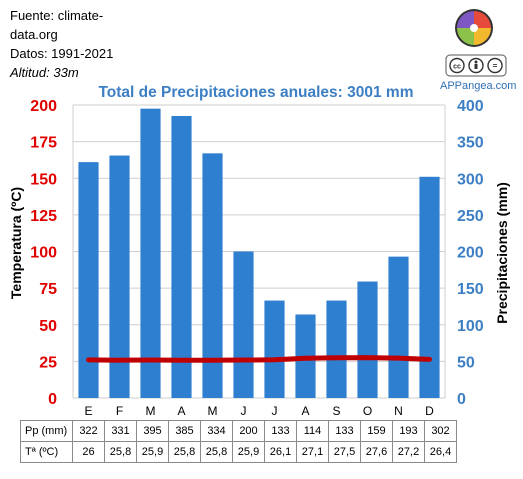  What do you see at coordinates (376, 452) in the screenshot?
I see `table-cell: 27,6` at bounding box center [376, 452].